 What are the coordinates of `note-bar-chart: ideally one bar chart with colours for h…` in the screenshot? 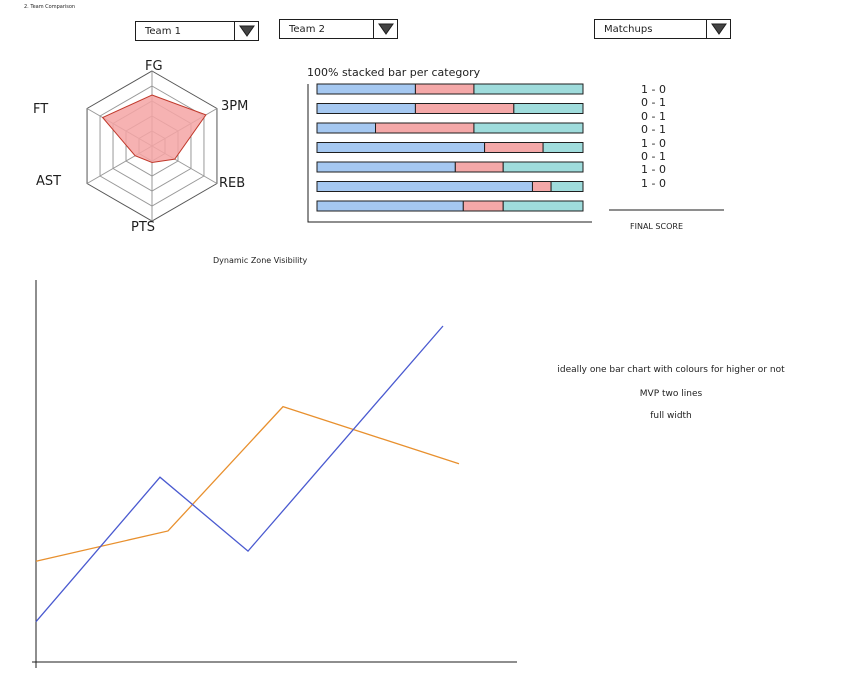 It's located at (671, 370).